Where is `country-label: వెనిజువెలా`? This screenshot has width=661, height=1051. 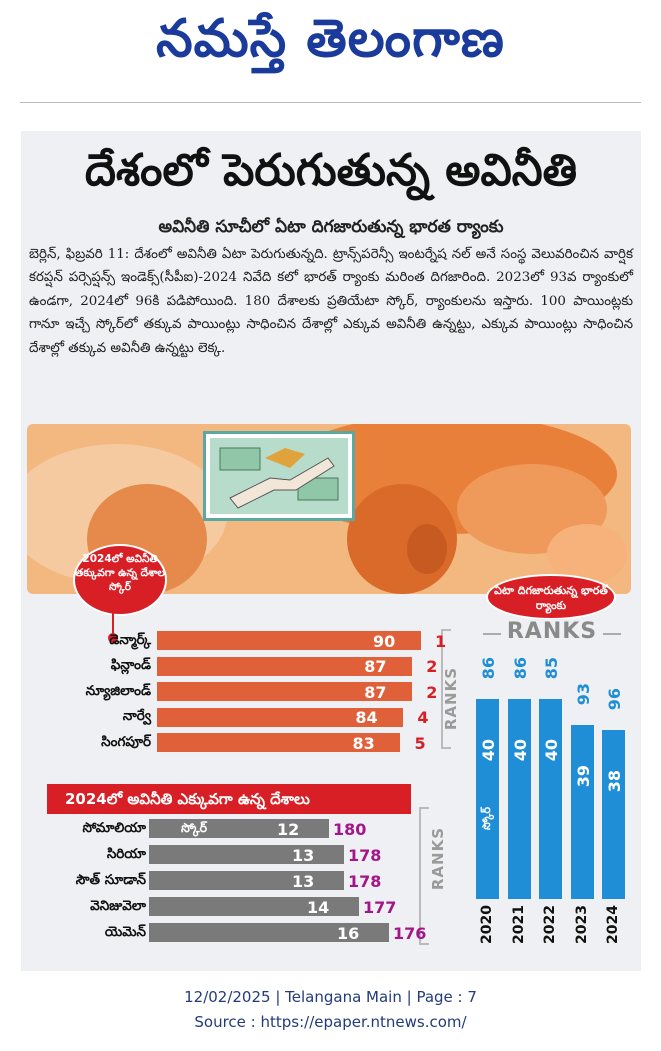 country-label: వెనిజువెలా is located at coordinates (118, 905).